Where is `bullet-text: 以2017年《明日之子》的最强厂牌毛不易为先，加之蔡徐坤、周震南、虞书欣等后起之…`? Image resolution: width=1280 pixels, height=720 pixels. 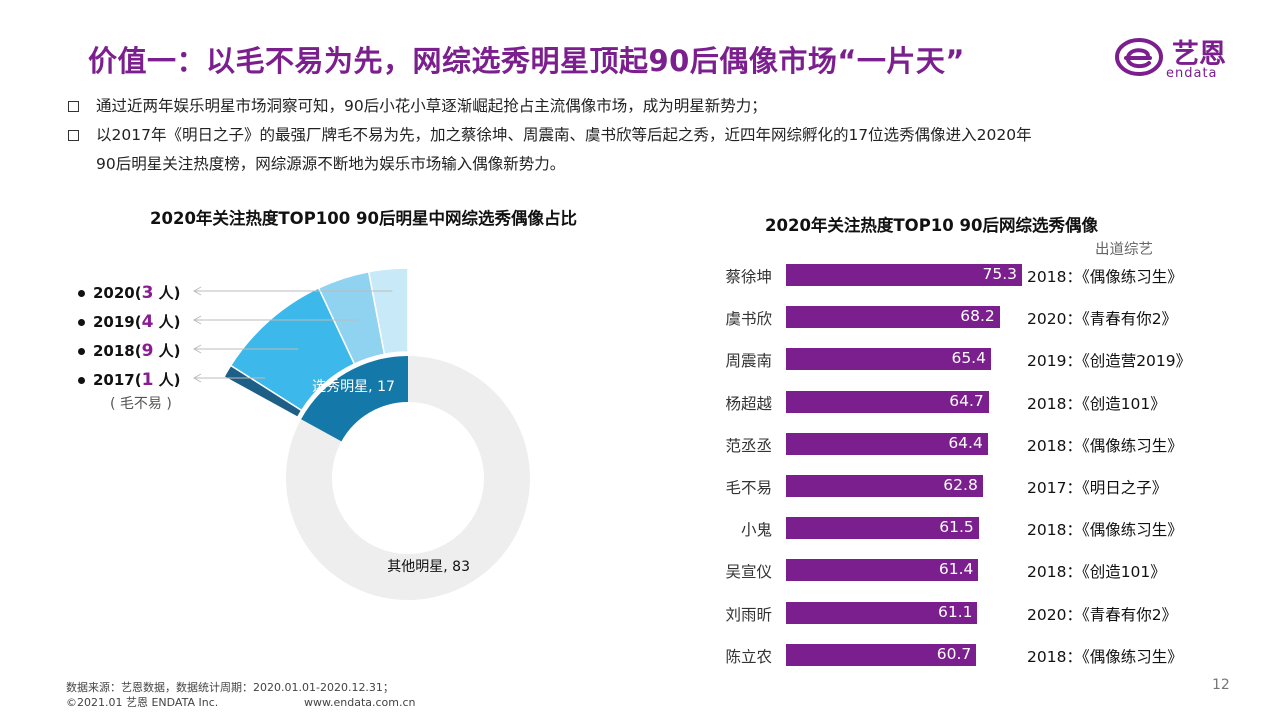 bullet-text: 以2017年《明日之子》的最强厂牌毛不易为先，加之蔡徐坤、周震南、虞书欣等后起之… is located at coordinates (564, 135).